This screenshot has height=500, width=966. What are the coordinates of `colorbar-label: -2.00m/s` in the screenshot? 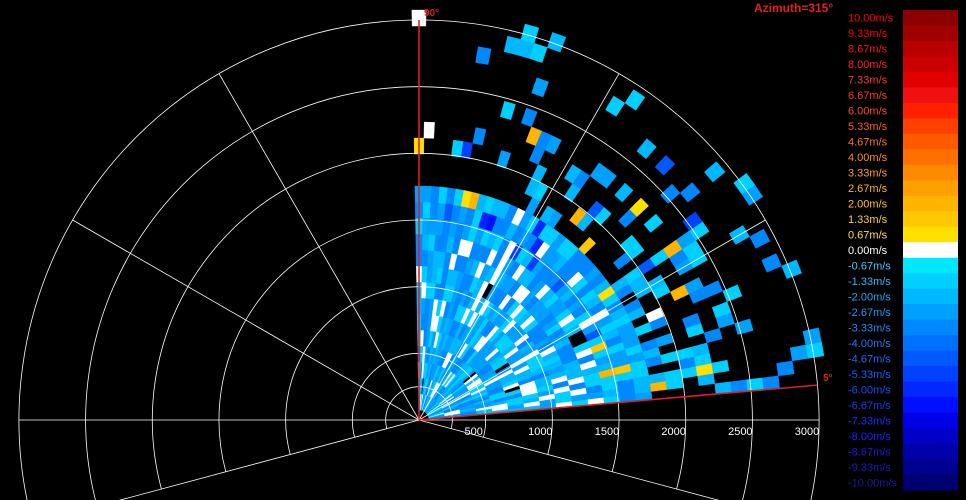 It's located at (869, 297).